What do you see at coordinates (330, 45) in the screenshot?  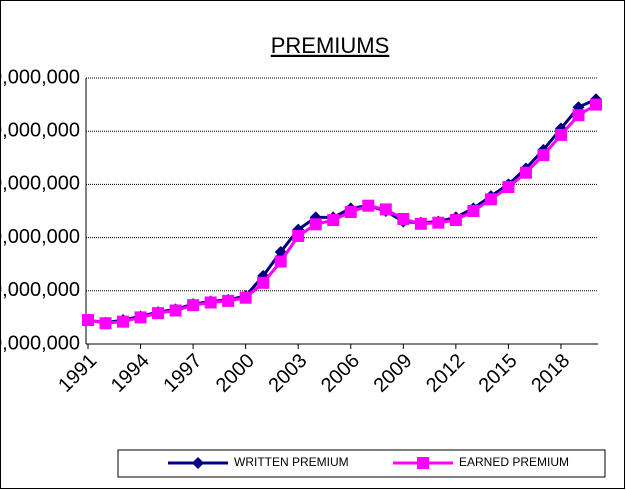 I see `chart-title: PREMIUMS` at bounding box center [330, 45].